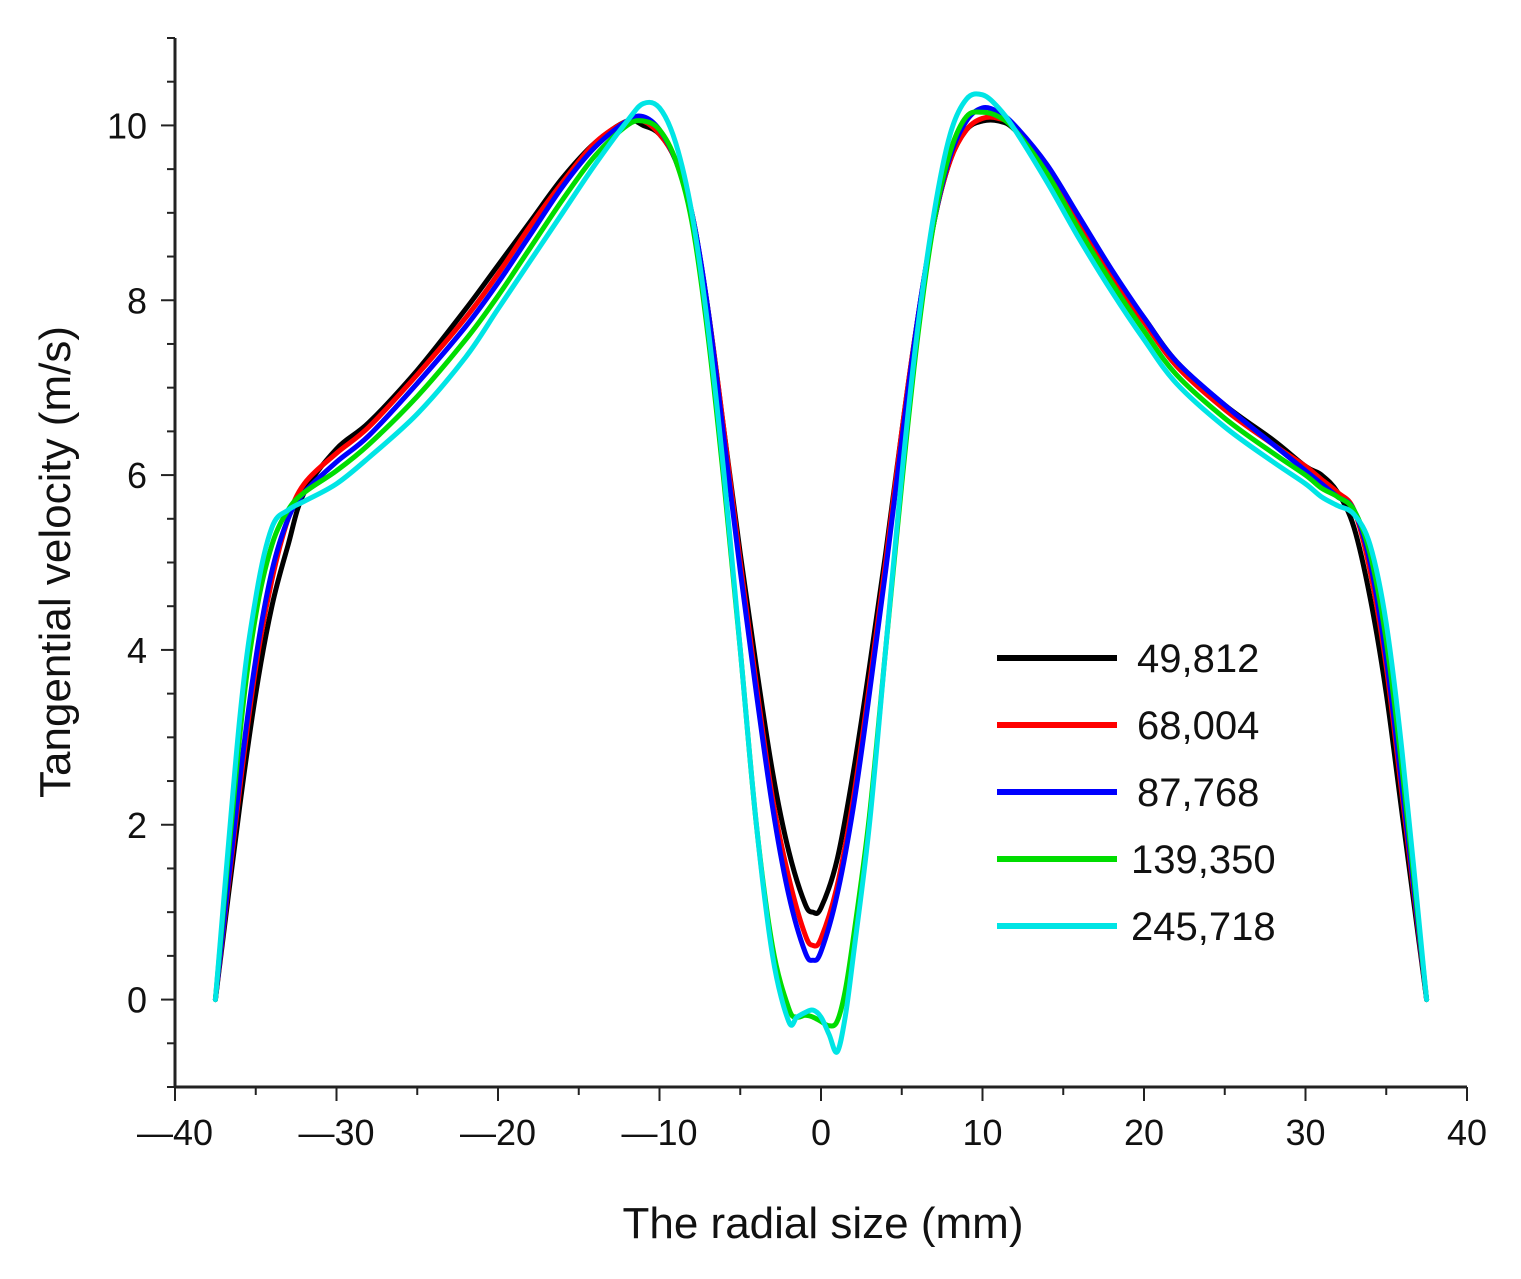 The height and width of the screenshot is (1279, 1521). I want to click on legend-label: 49,812, so click(1198, 659).